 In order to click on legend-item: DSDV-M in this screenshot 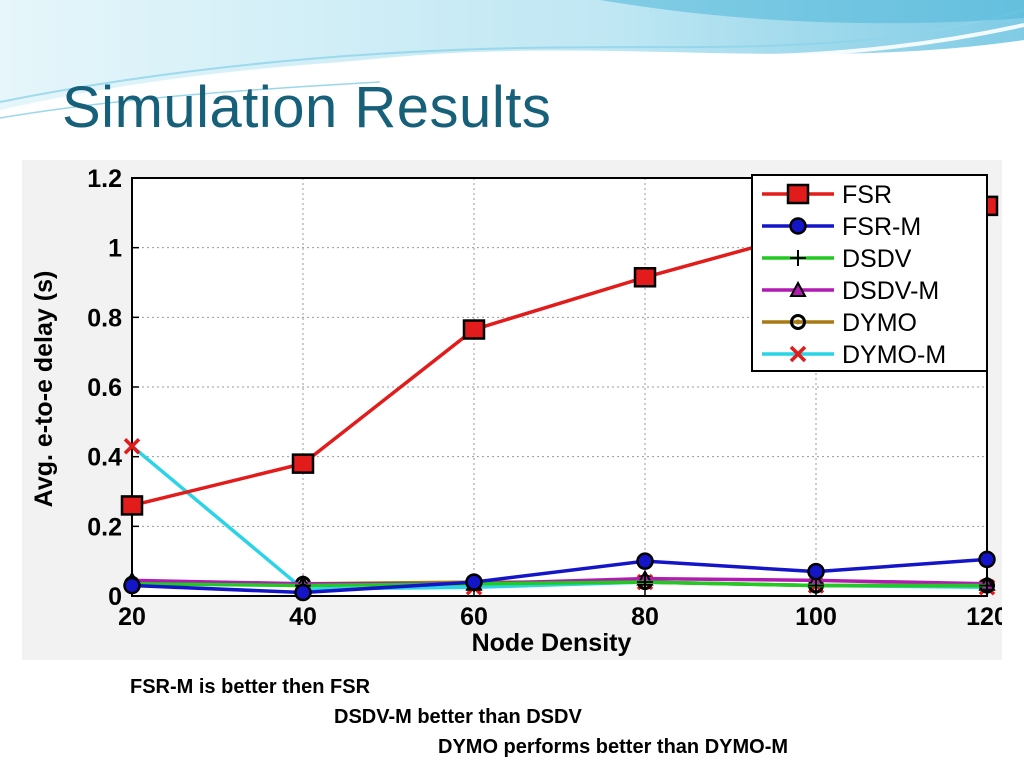, I will do `click(850, 291)`.